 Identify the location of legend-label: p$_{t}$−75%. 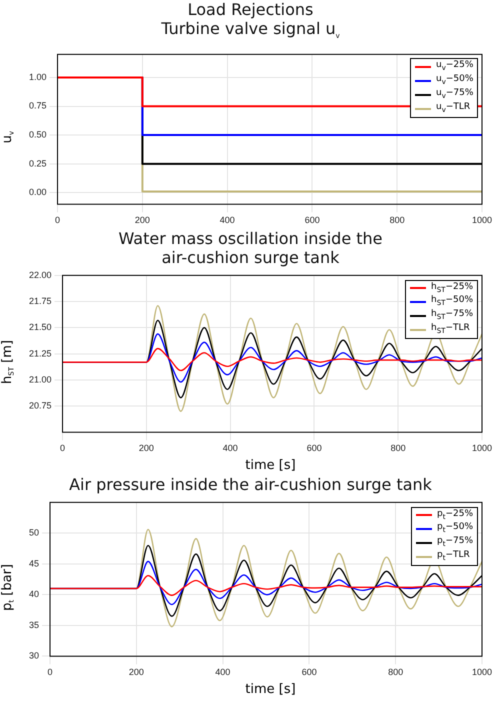
(455, 543).